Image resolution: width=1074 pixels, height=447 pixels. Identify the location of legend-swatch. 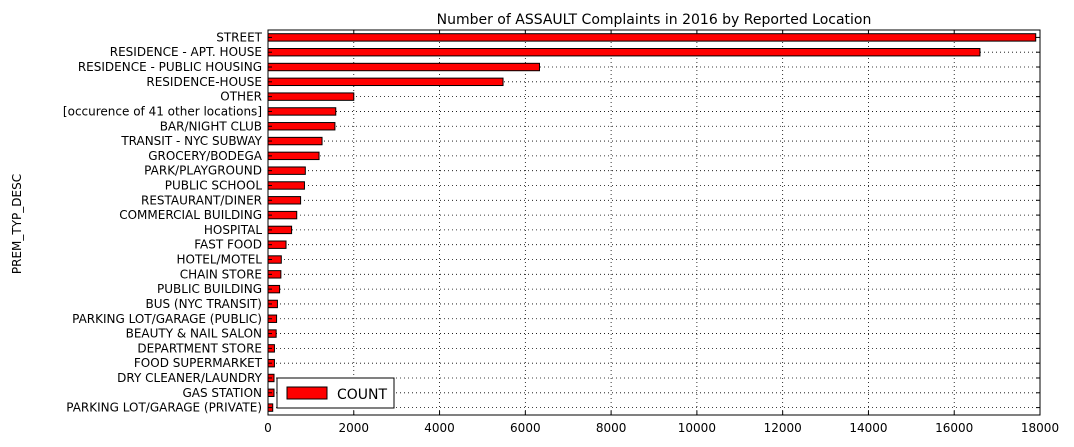
(307, 393).